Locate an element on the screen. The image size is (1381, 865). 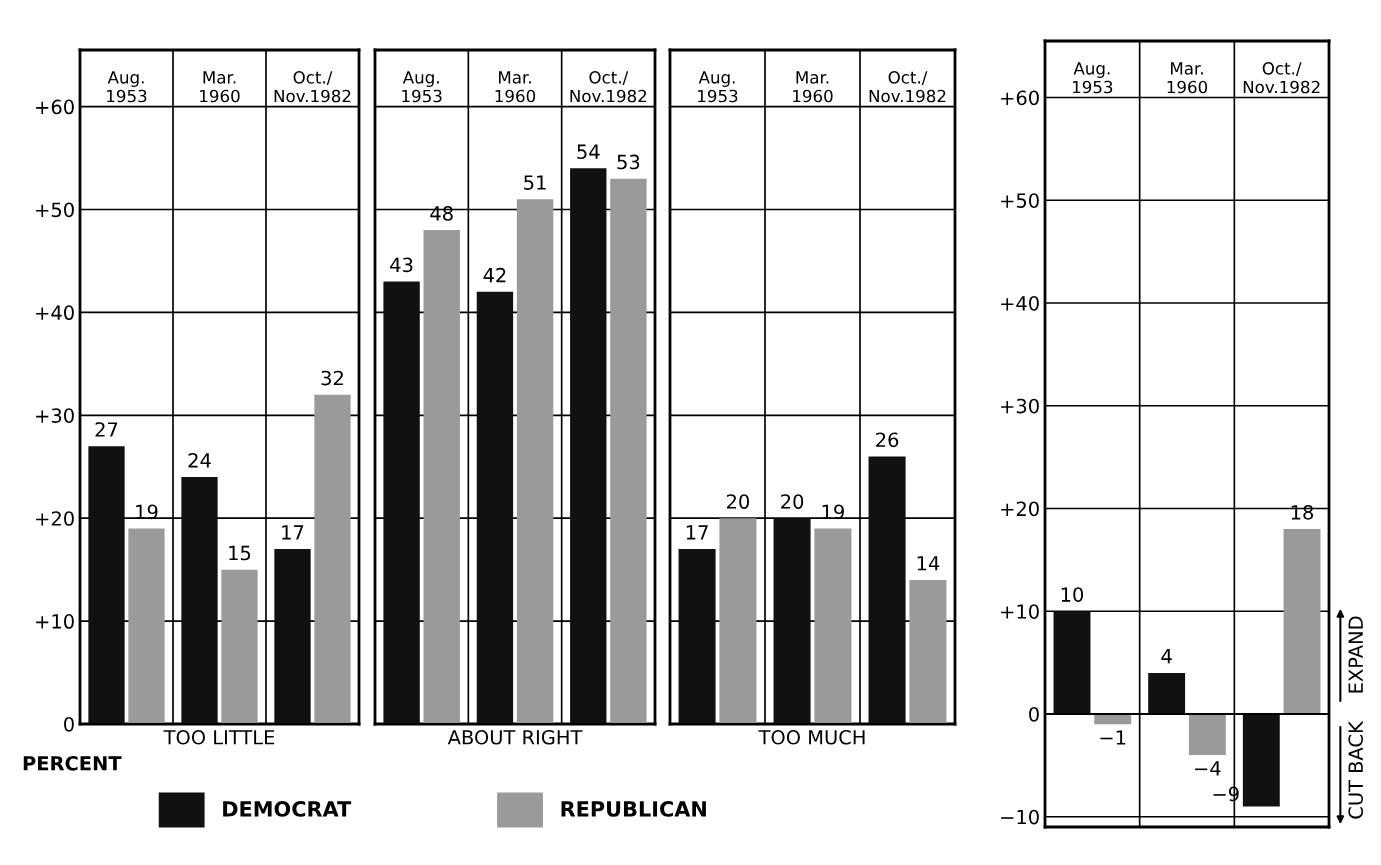
data-label: 53 is located at coordinates (628, 162).